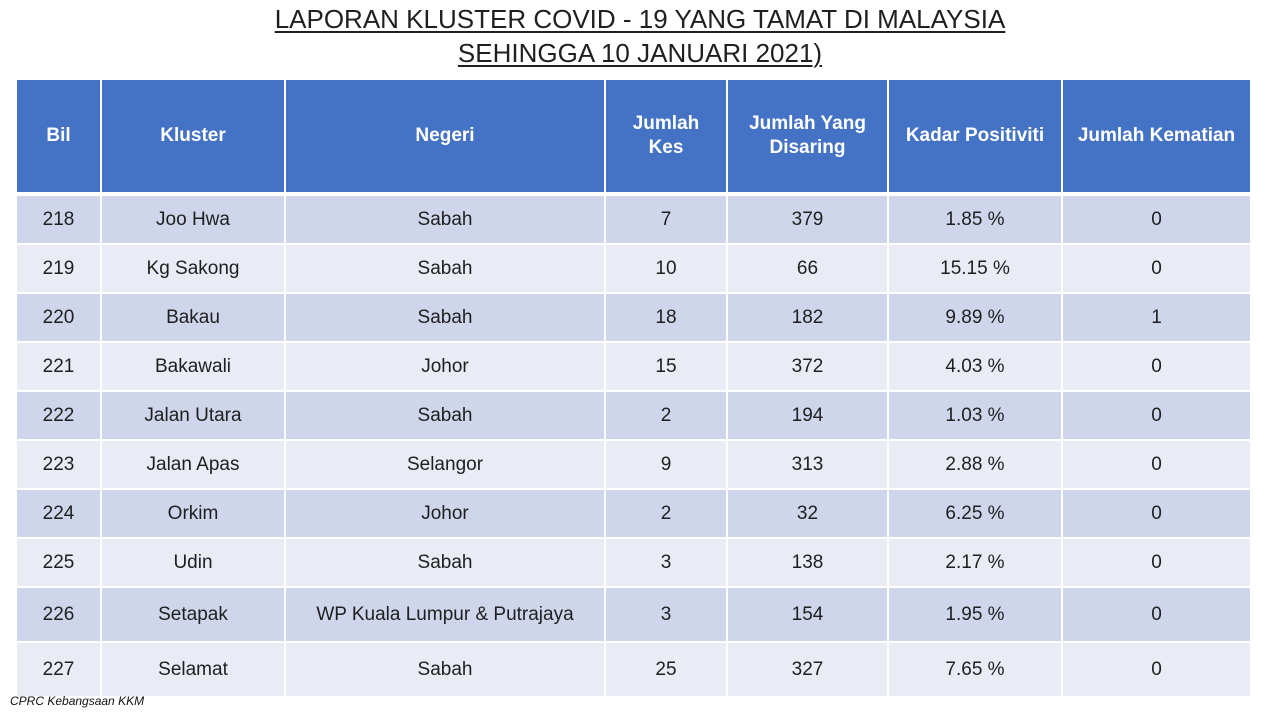 Image resolution: width=1280 pixels, height=720 pixels. I want to click on cell-kluster: Joo Hwa, so click(193, 219).